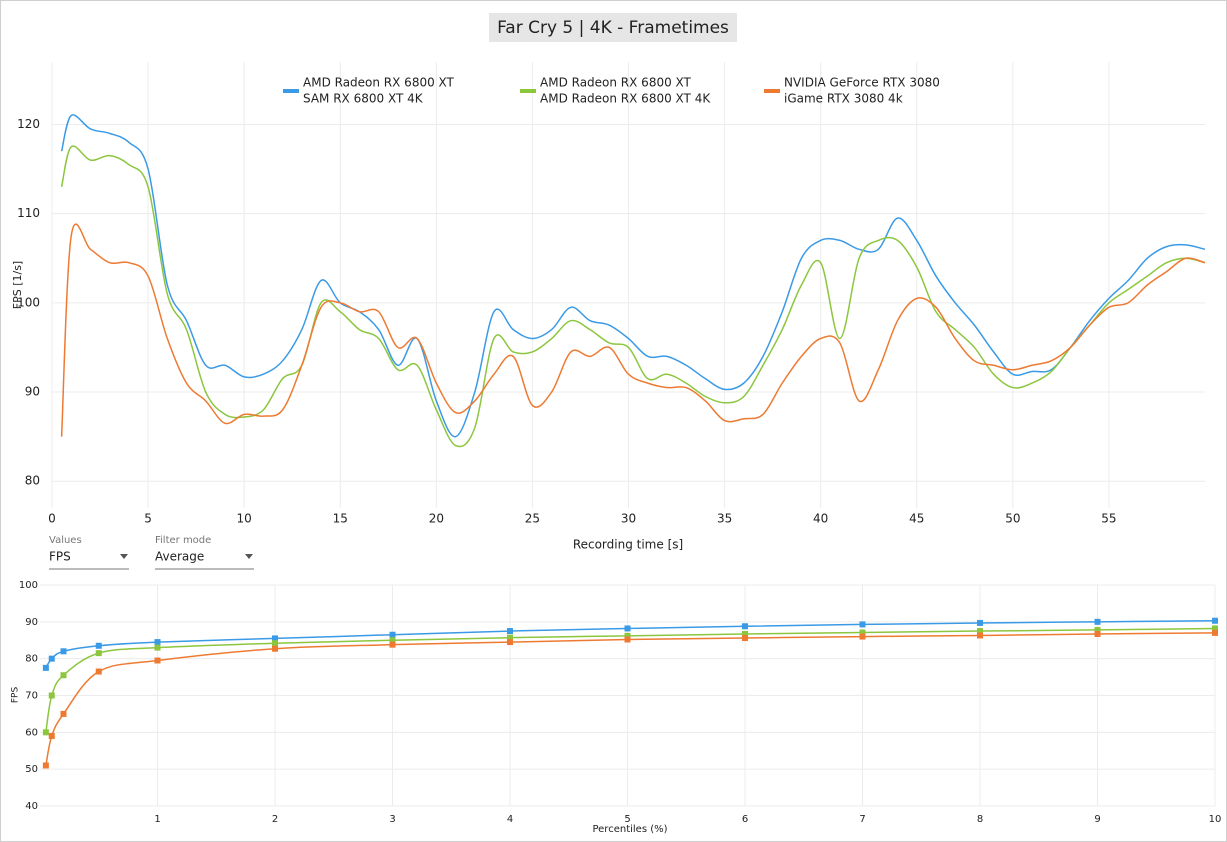  I want to click on y-tick-label: 110, so click(28, 213).